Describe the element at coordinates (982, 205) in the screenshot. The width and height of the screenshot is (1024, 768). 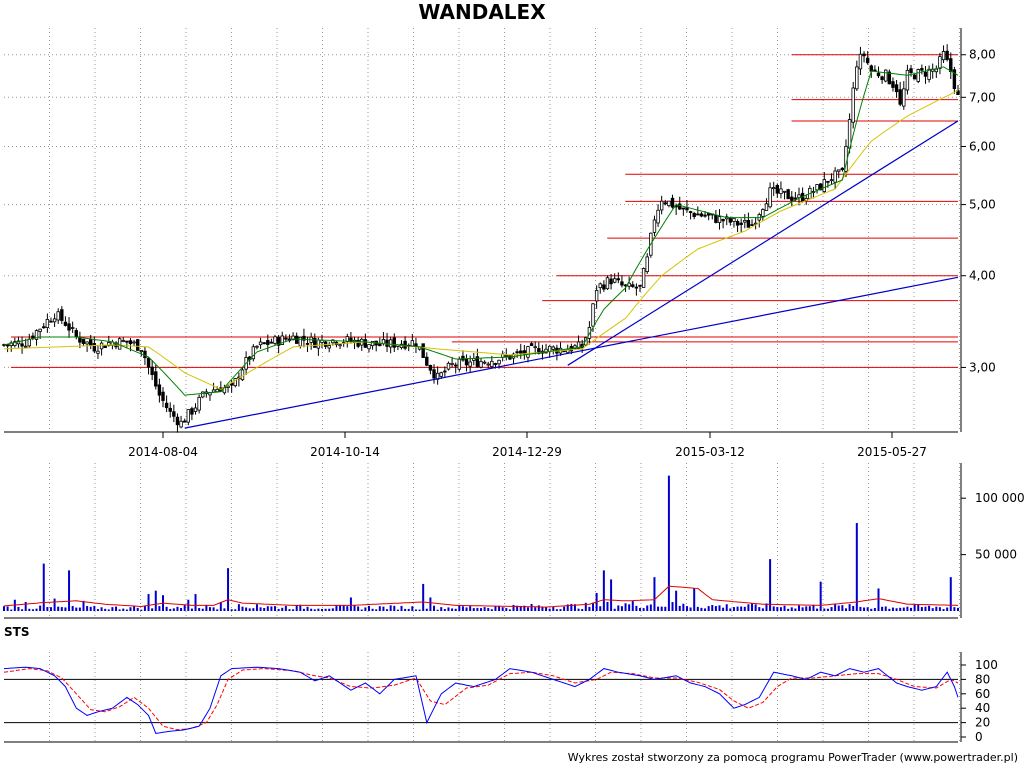
I see `price-tick-label: 5,00` at that location.